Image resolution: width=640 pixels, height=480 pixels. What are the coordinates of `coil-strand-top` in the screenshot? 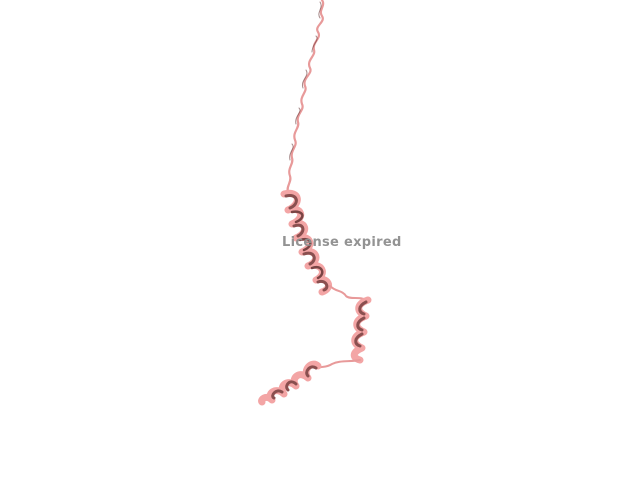 It's located at (305, 97).